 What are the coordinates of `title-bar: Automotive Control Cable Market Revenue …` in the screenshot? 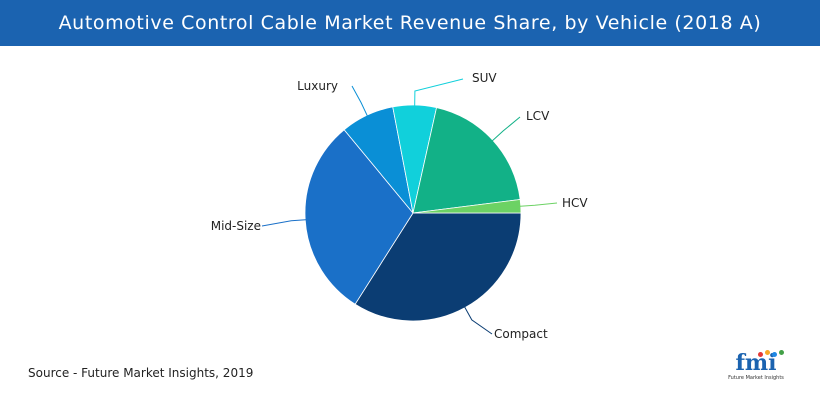 It's located at (410, 23).